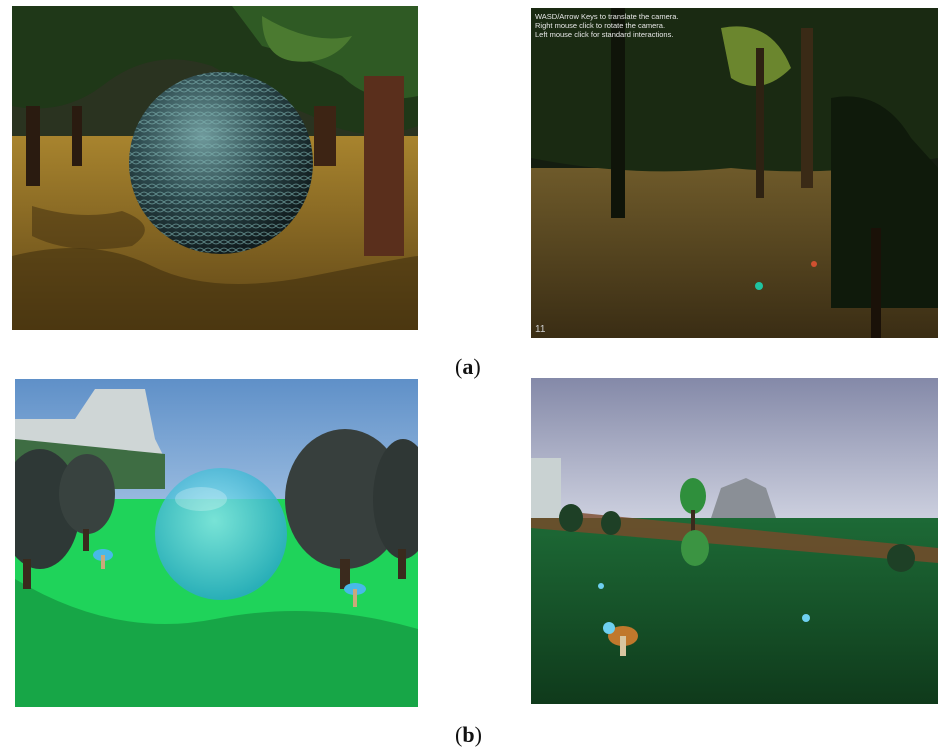 The height and width of the screenshot is (753, 939). I want to click on caption-b-label: b, so click(468, 734).